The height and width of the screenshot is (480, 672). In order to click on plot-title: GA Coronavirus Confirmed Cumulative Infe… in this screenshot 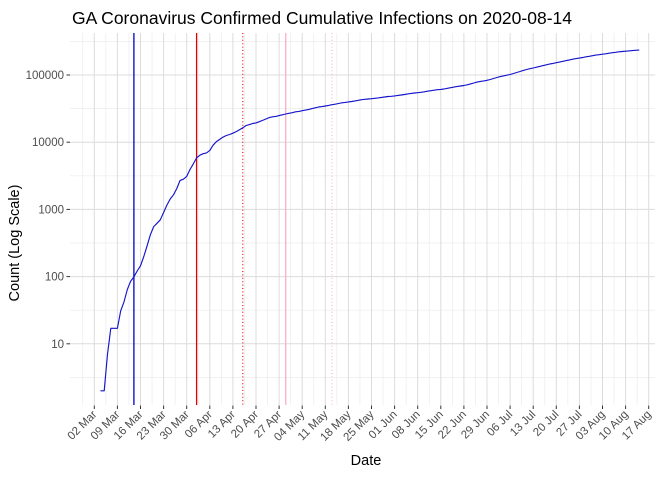, I will do `click(322, 18)`.